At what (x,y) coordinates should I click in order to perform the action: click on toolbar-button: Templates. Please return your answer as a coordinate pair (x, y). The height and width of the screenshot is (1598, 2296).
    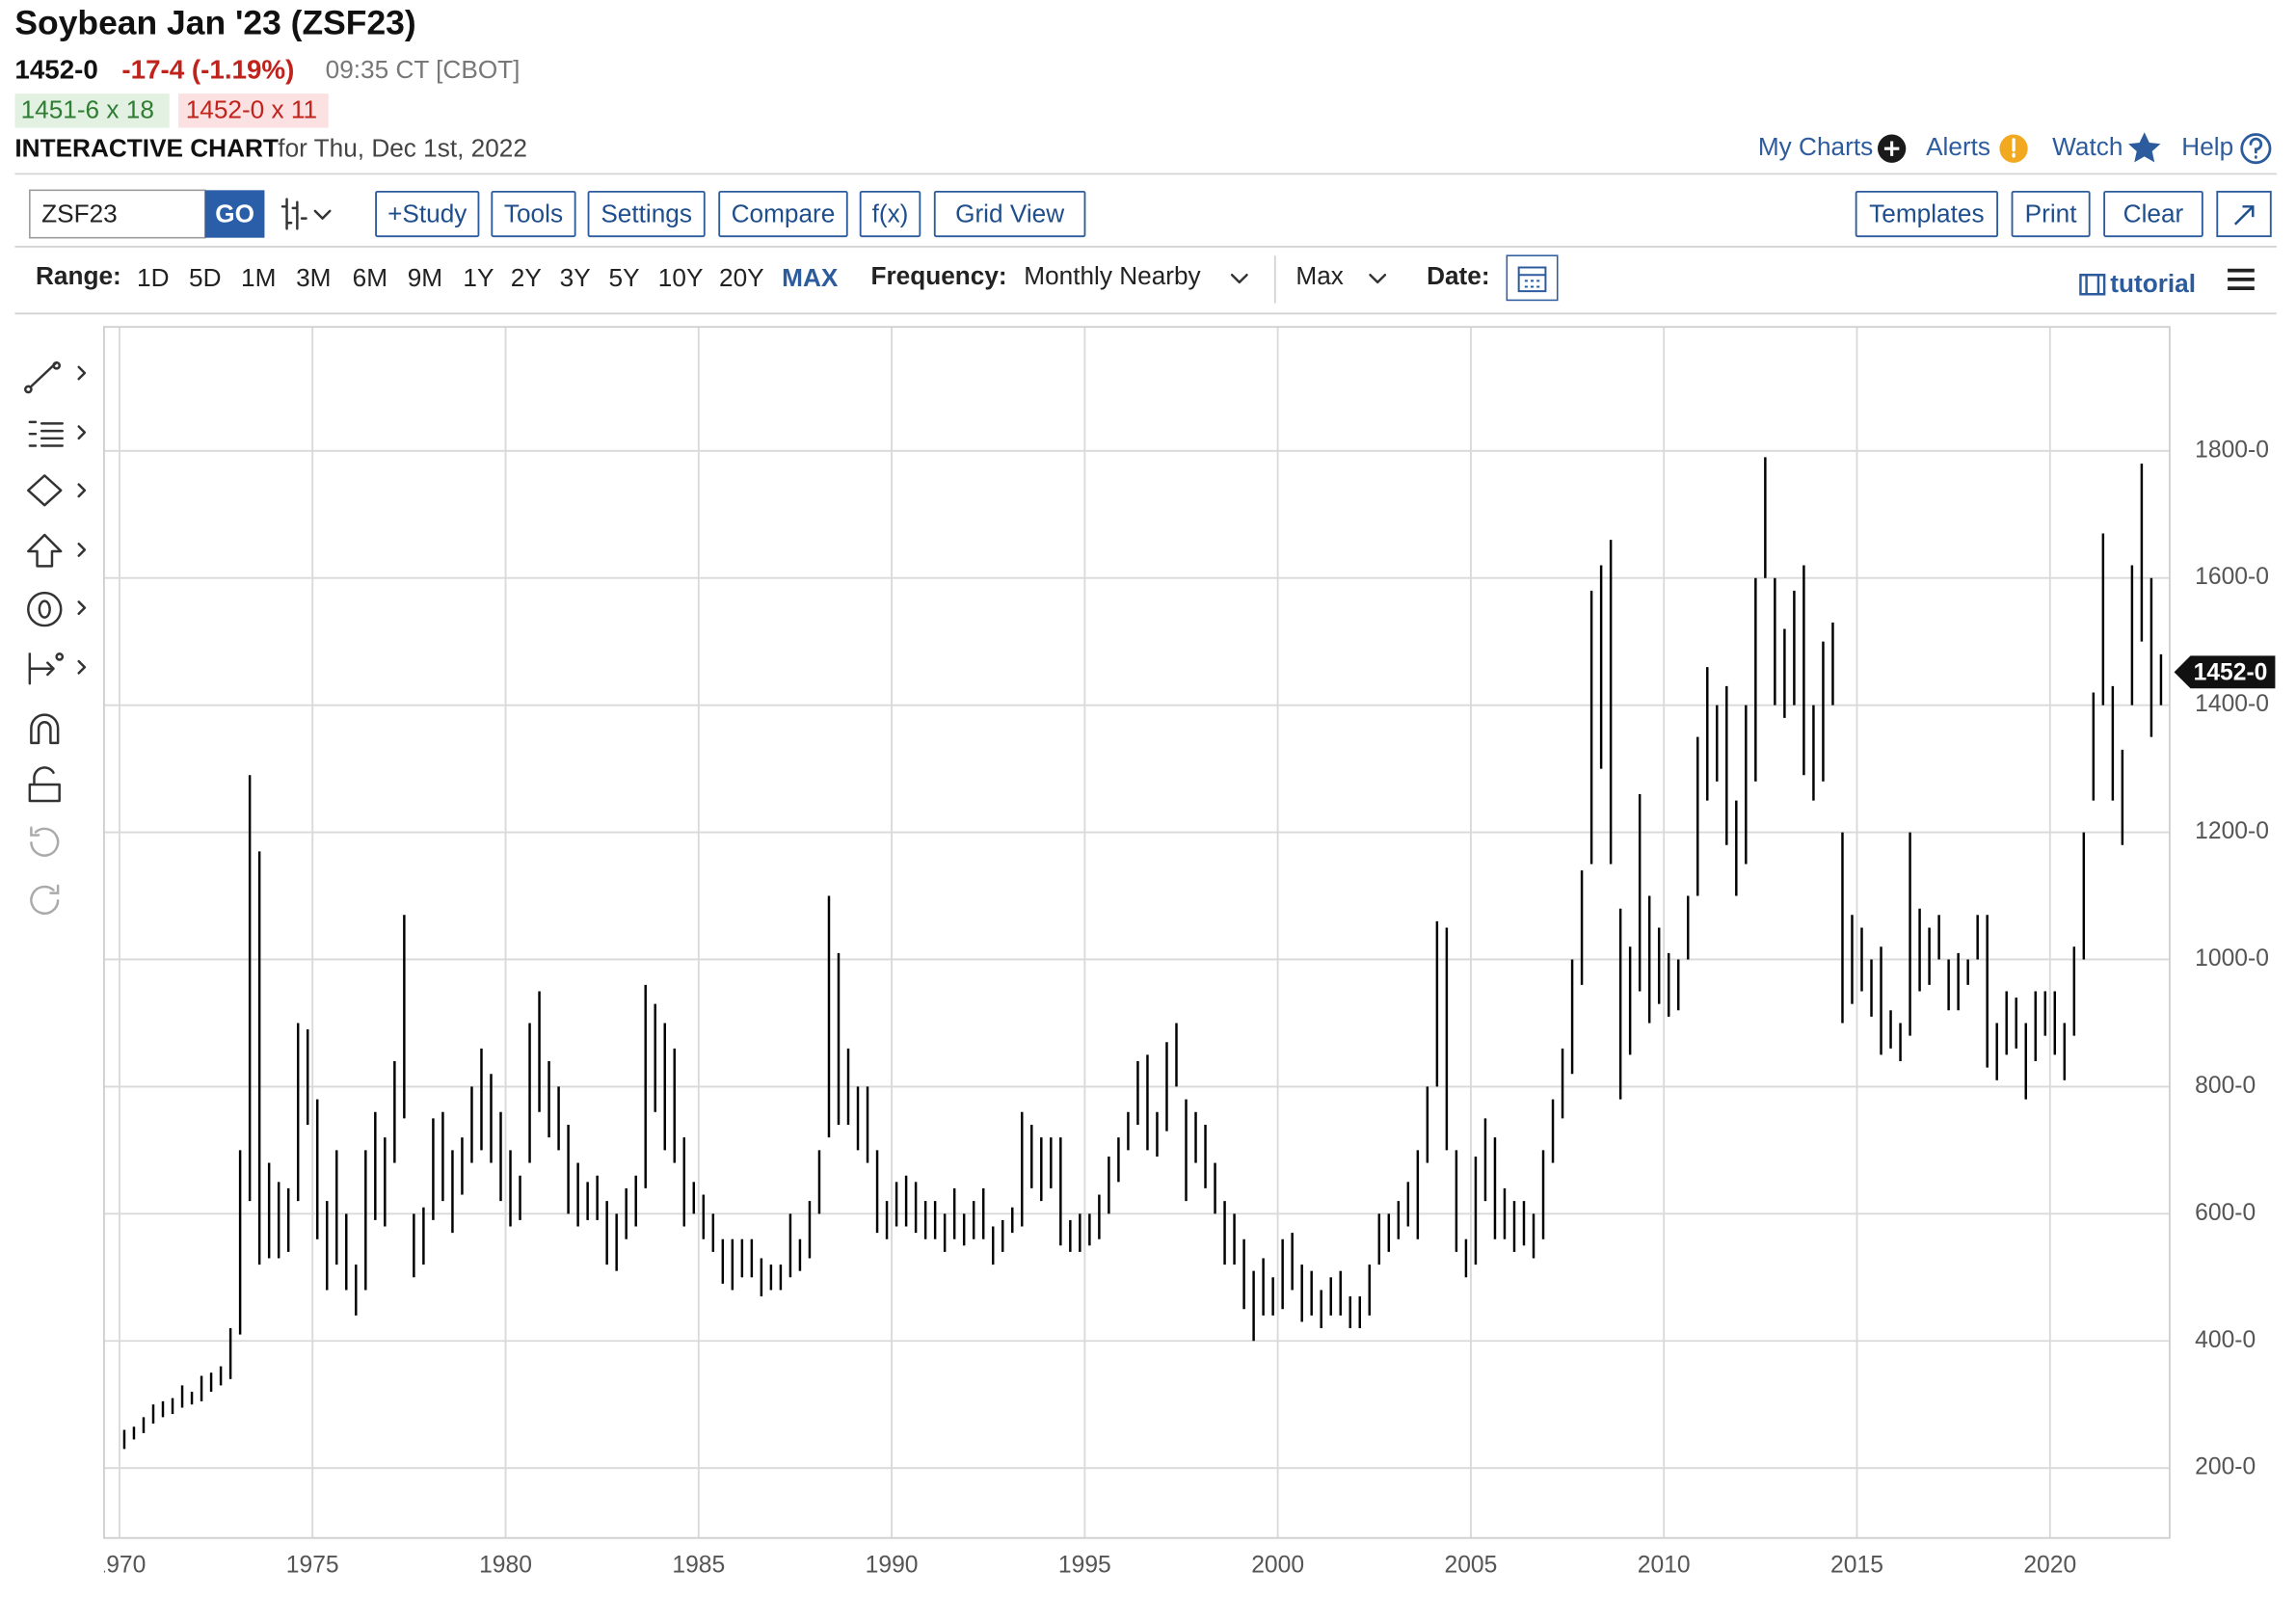
    Looking at the image, I should click on (1927, 214).